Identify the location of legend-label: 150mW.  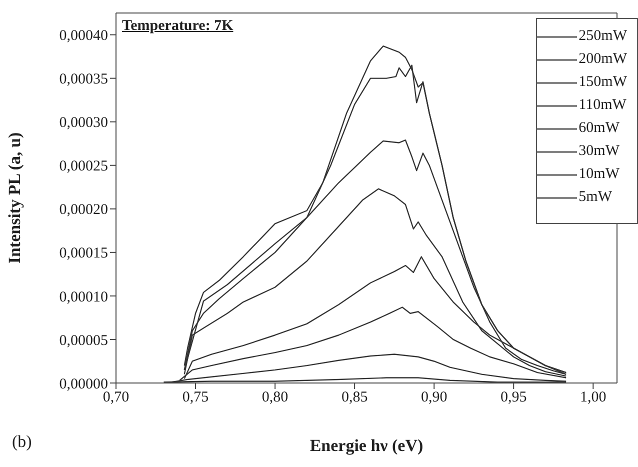
(602, 82).